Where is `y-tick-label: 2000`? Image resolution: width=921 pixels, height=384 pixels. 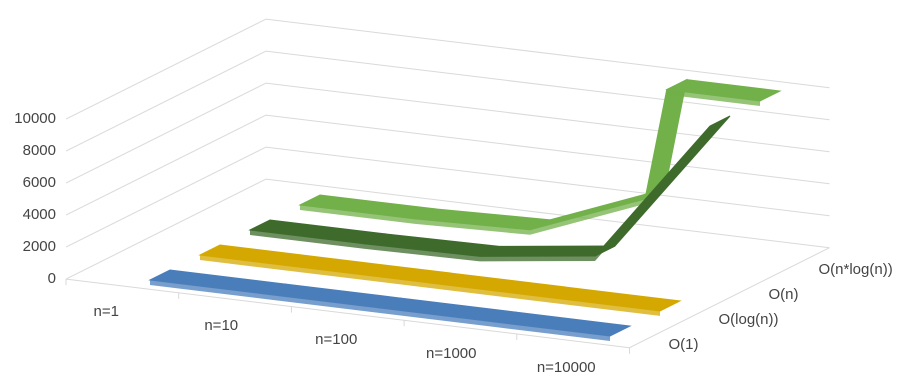
y-tick-label: 2000 is located at coordinates (39, 246).